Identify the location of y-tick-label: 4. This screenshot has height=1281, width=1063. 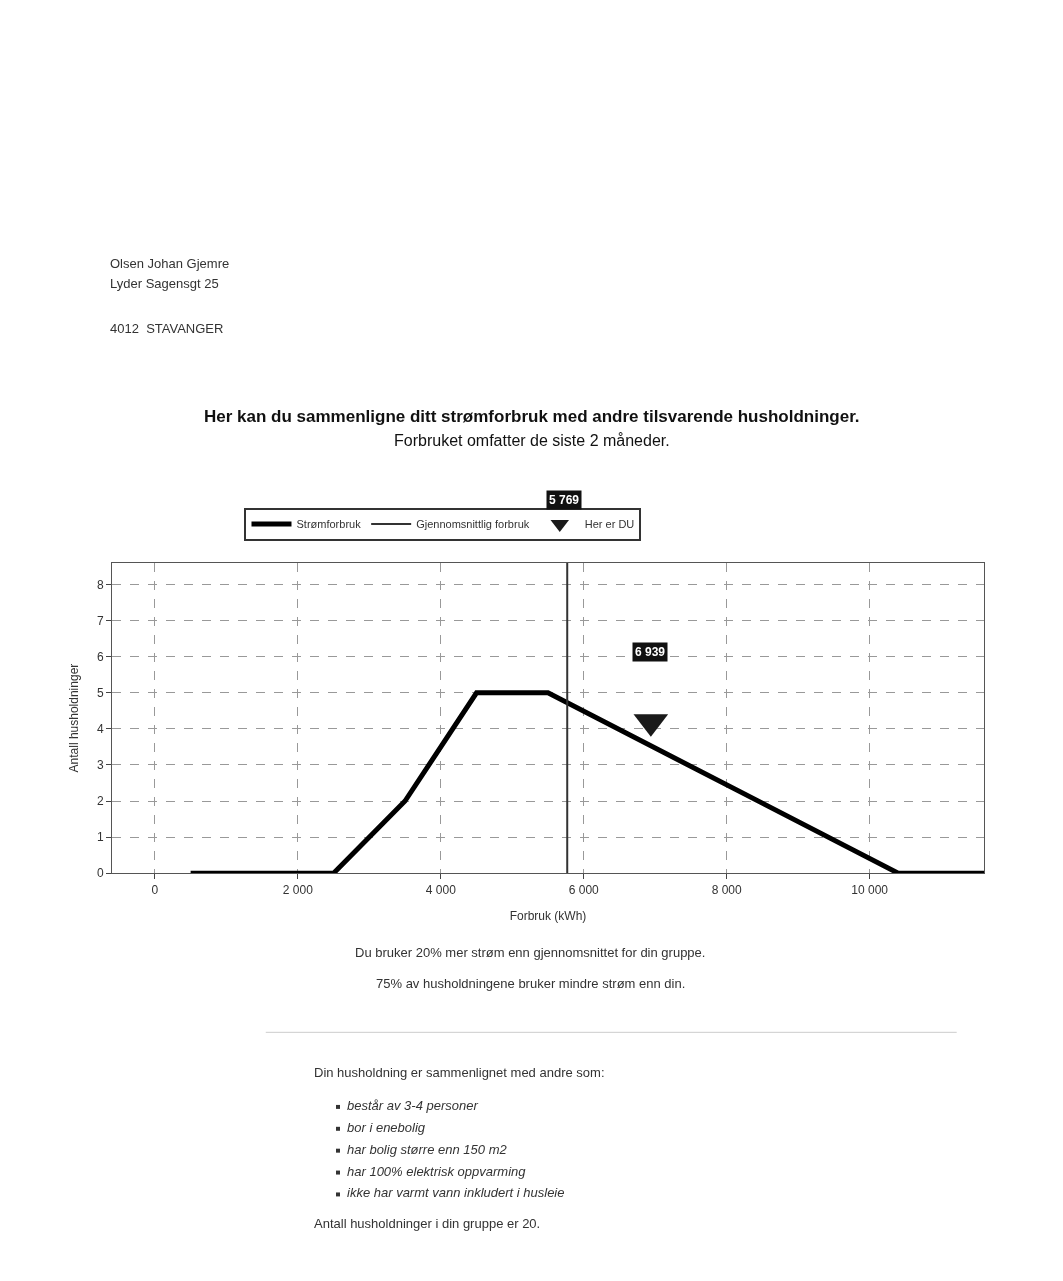
(100, 729).